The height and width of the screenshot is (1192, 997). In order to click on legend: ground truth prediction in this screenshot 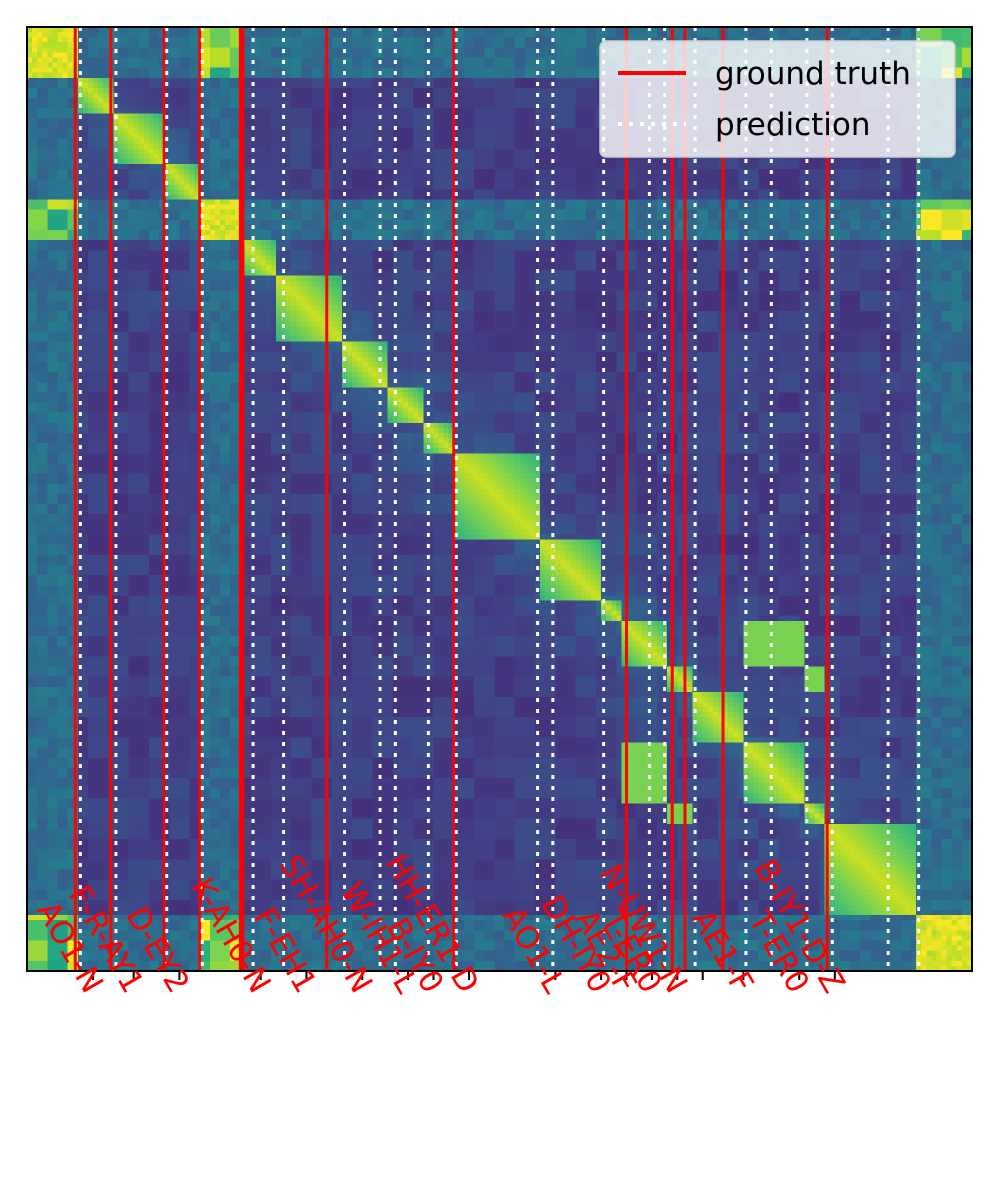, I will do `click(777, 99)`.